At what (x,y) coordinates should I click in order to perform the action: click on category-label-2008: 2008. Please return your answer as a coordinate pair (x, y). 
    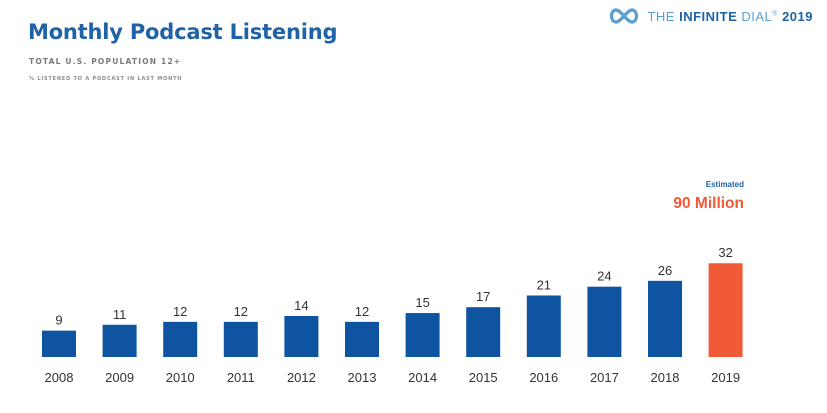
    Looking at the image, I should click on (59, 377).